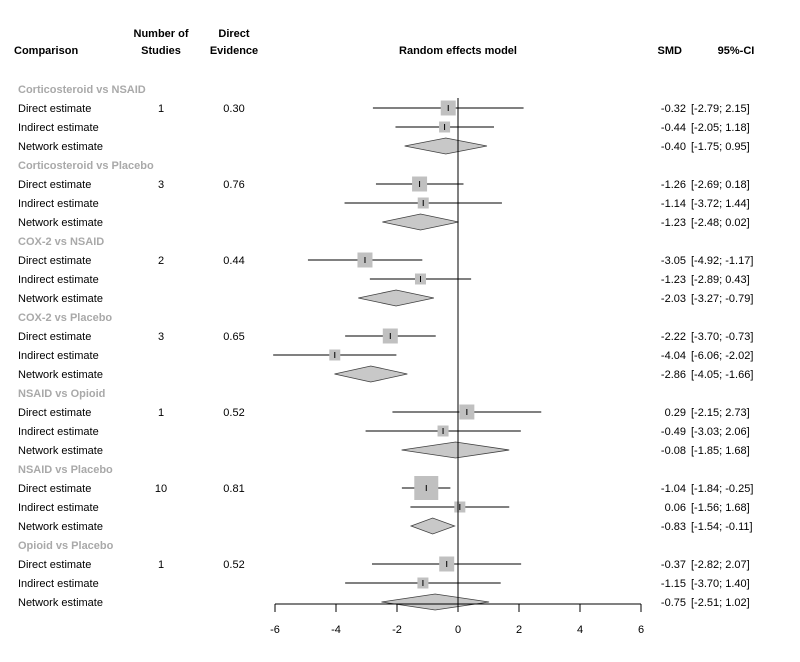 This screenshot has width=800, height=662. Describe the element at coordinates (670, 51) in the screenshot. I see `header-smd: SMD` at that location.